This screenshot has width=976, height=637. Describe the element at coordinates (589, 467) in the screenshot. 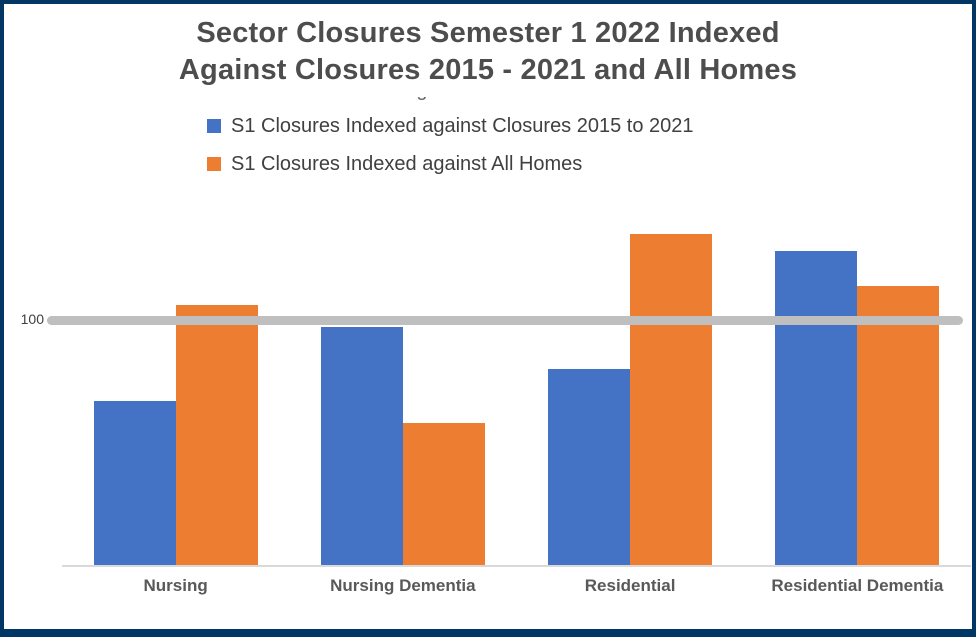

I see `bar-residential-indexed-vs-closures-2015-2021` at that location.